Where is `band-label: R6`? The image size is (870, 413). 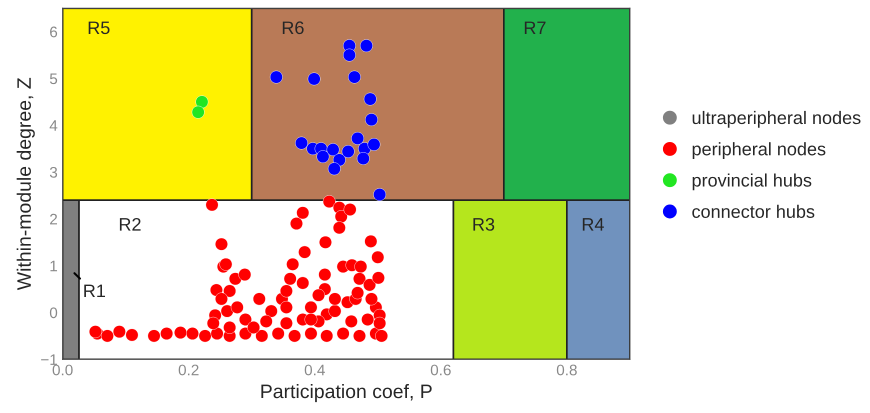
band-label: R6 is located at coordinates (293, 27).